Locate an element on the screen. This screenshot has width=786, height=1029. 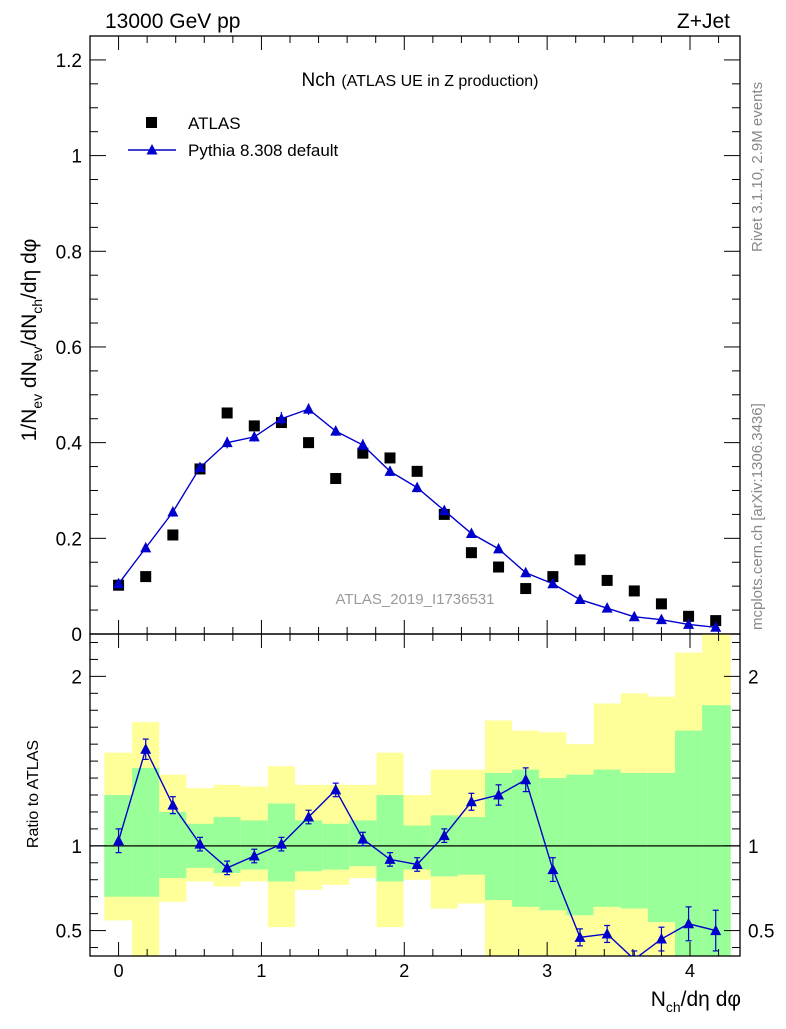
main-y-tick-label: 0.2 is located at coordinates (69, 539).